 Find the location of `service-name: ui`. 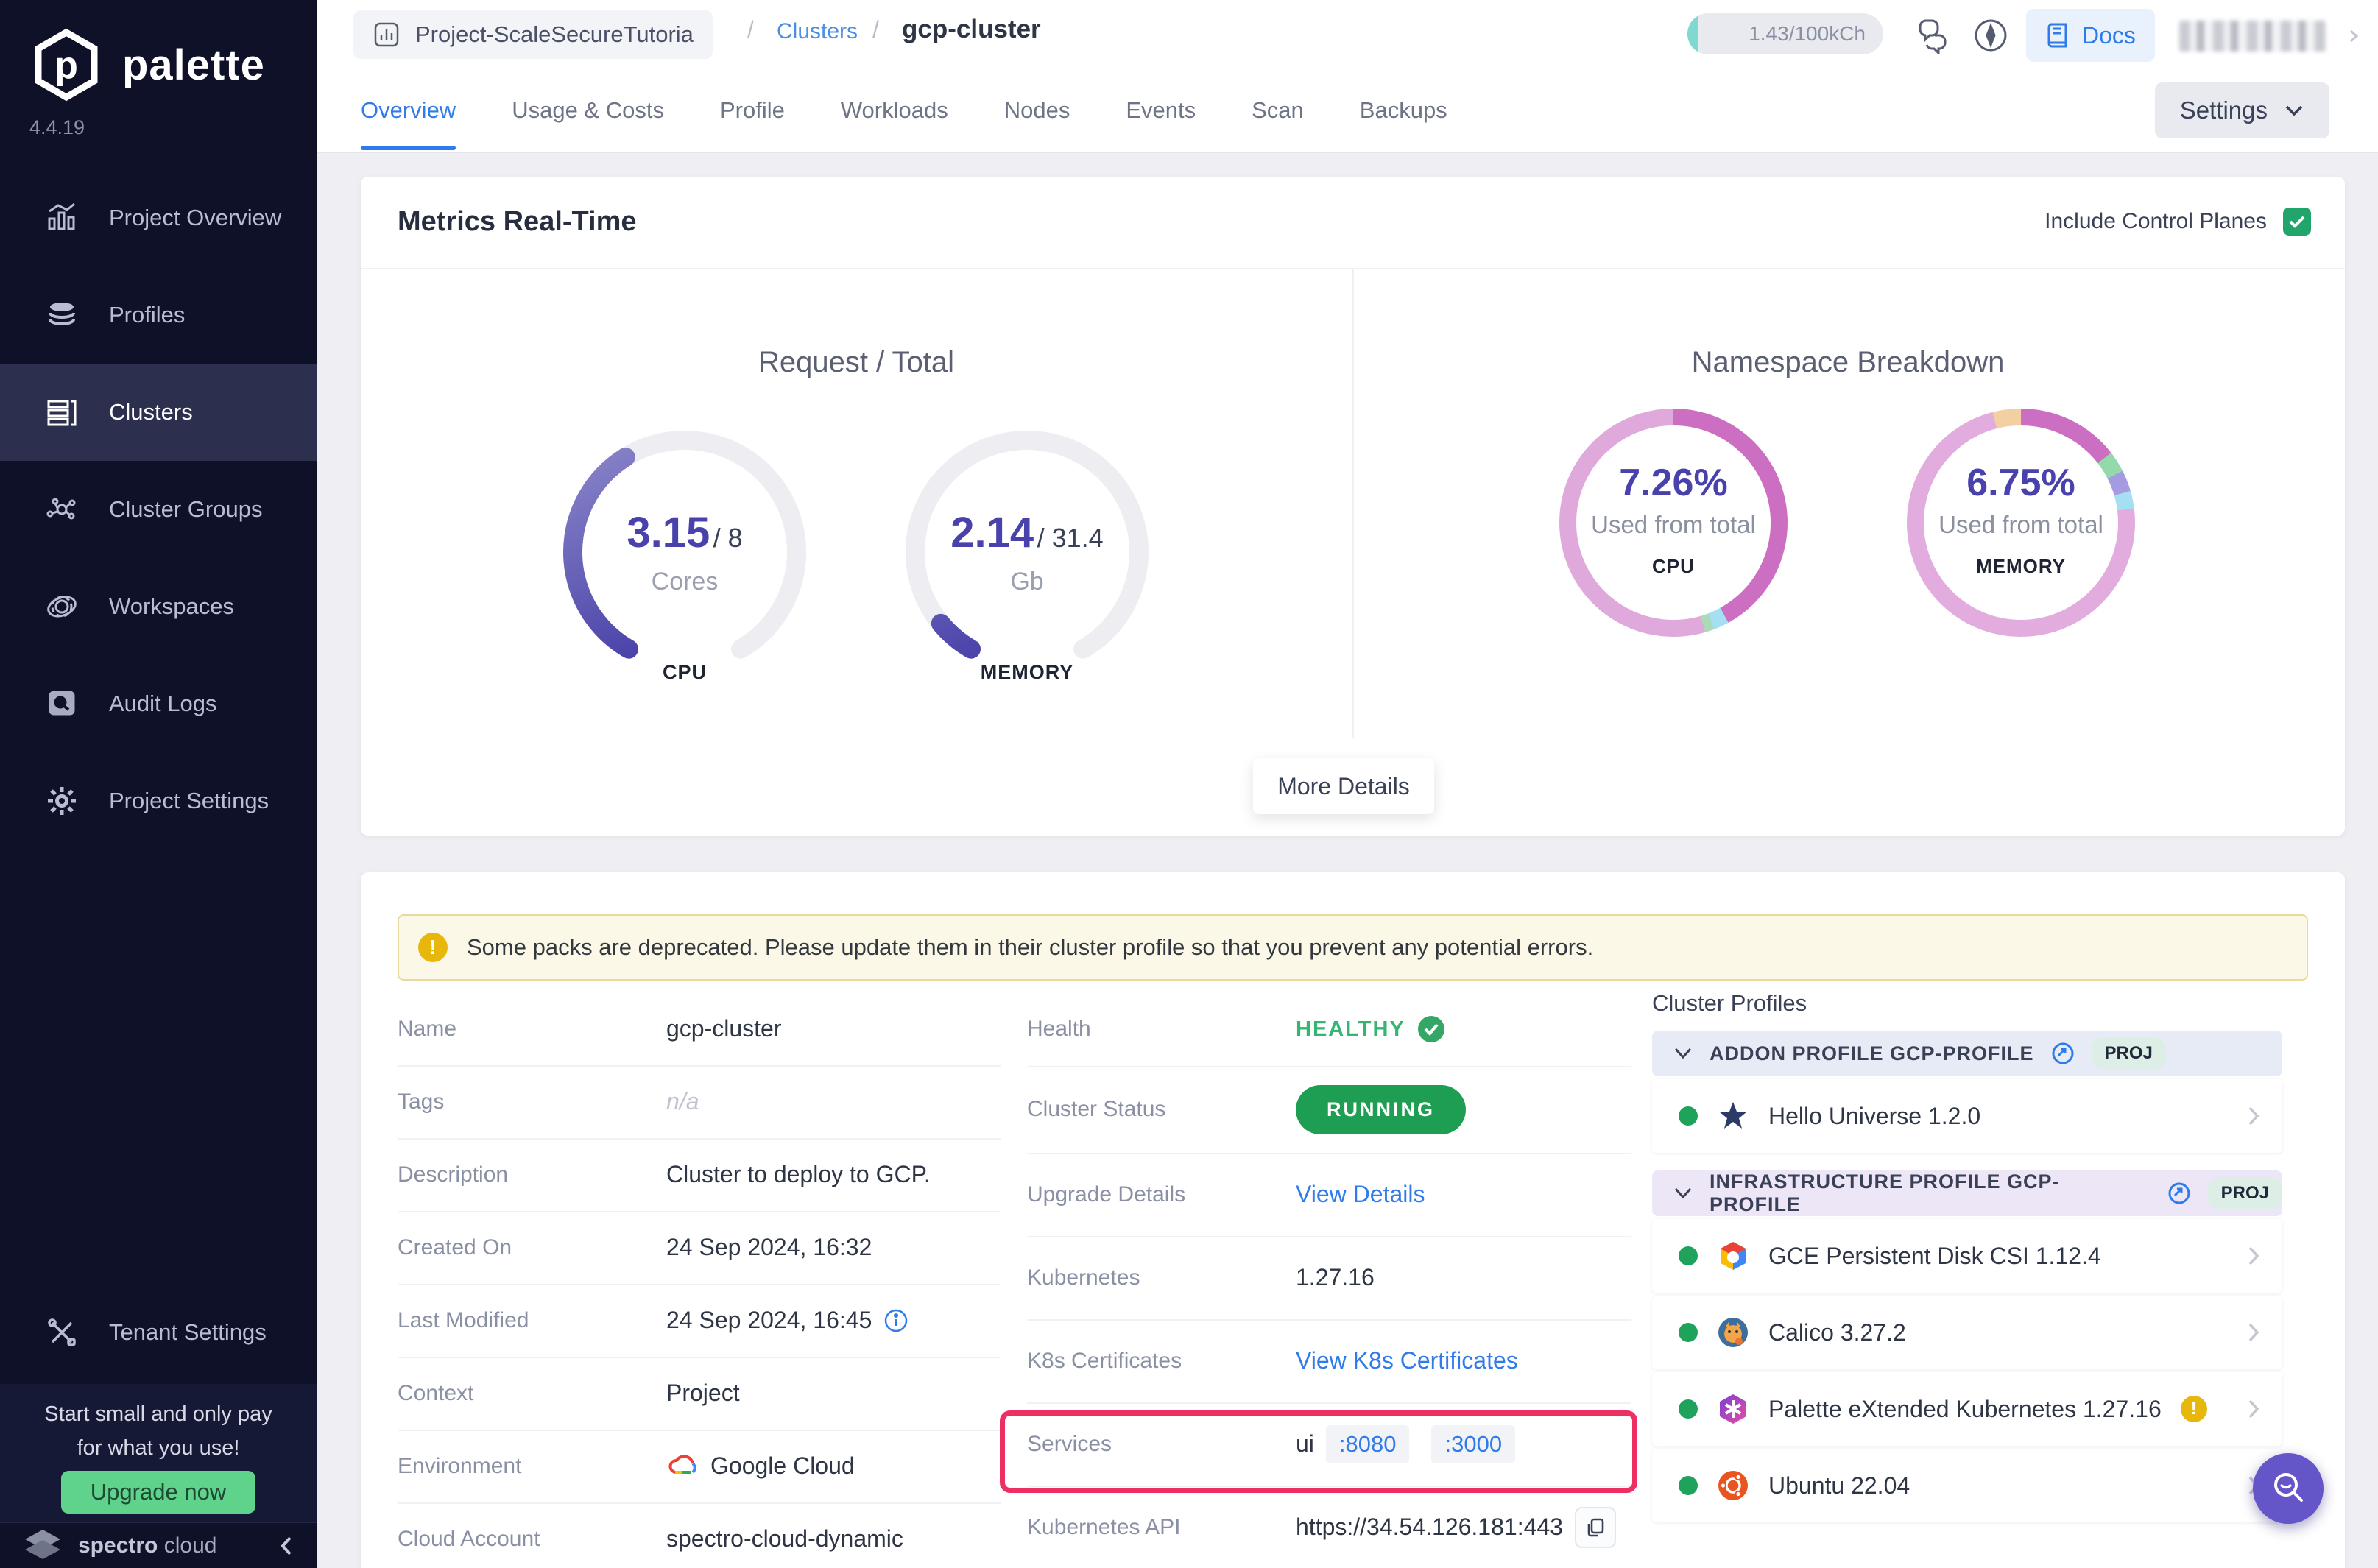

service-name: ui is located at coordinates (1305, 1443).